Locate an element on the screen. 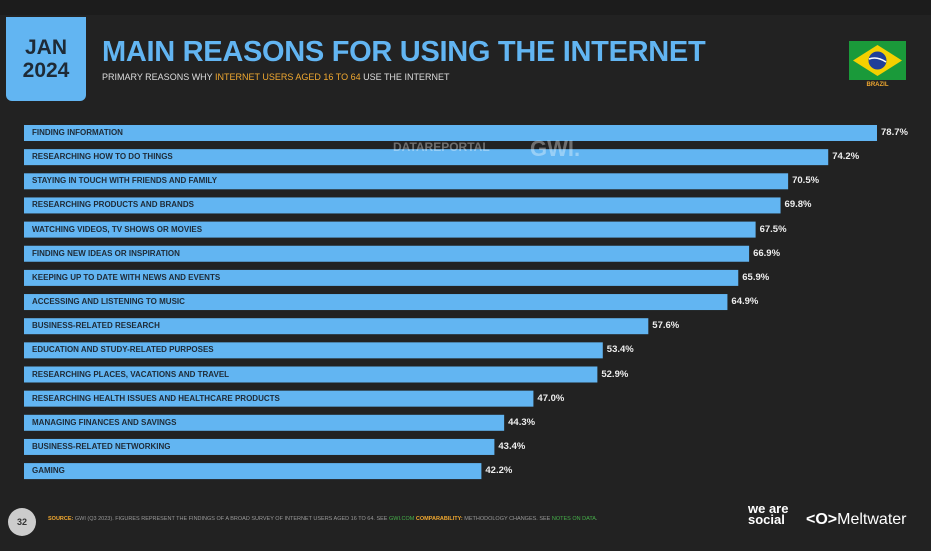 This screenshot has height=551, width=931. category-label: KEEPING UP TO DATE WITH NEWS AND EVENTS is located at coordinates (126, 277).